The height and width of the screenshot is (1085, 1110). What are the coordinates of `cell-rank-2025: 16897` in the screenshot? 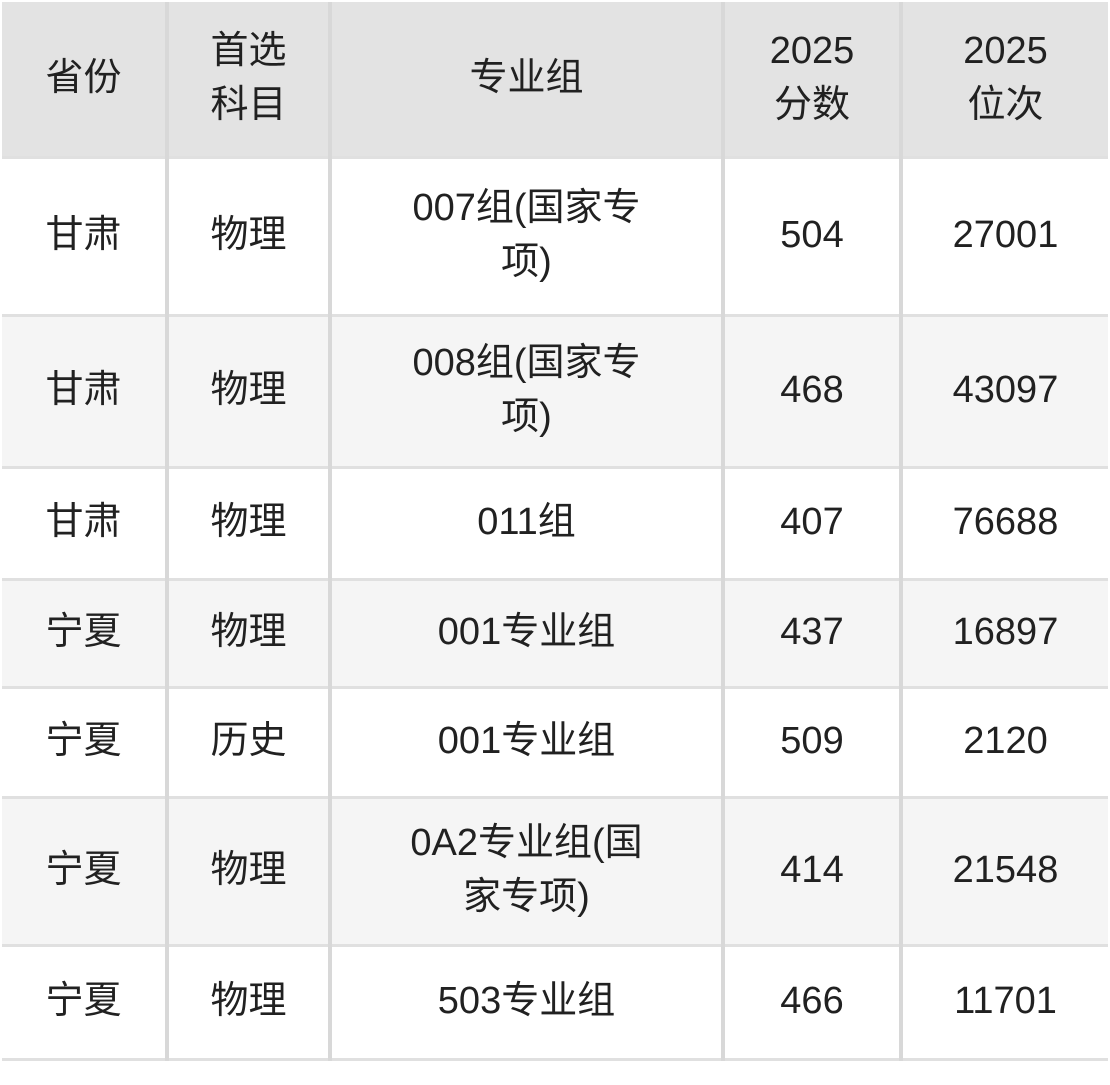 It's located at (1004, 634).